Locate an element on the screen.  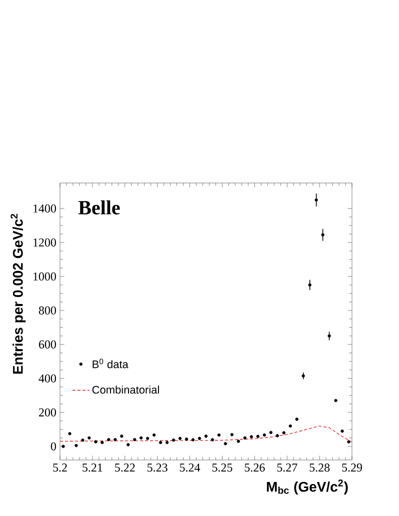
legend-label: Combinatorial is located at coordinates (125, 390).